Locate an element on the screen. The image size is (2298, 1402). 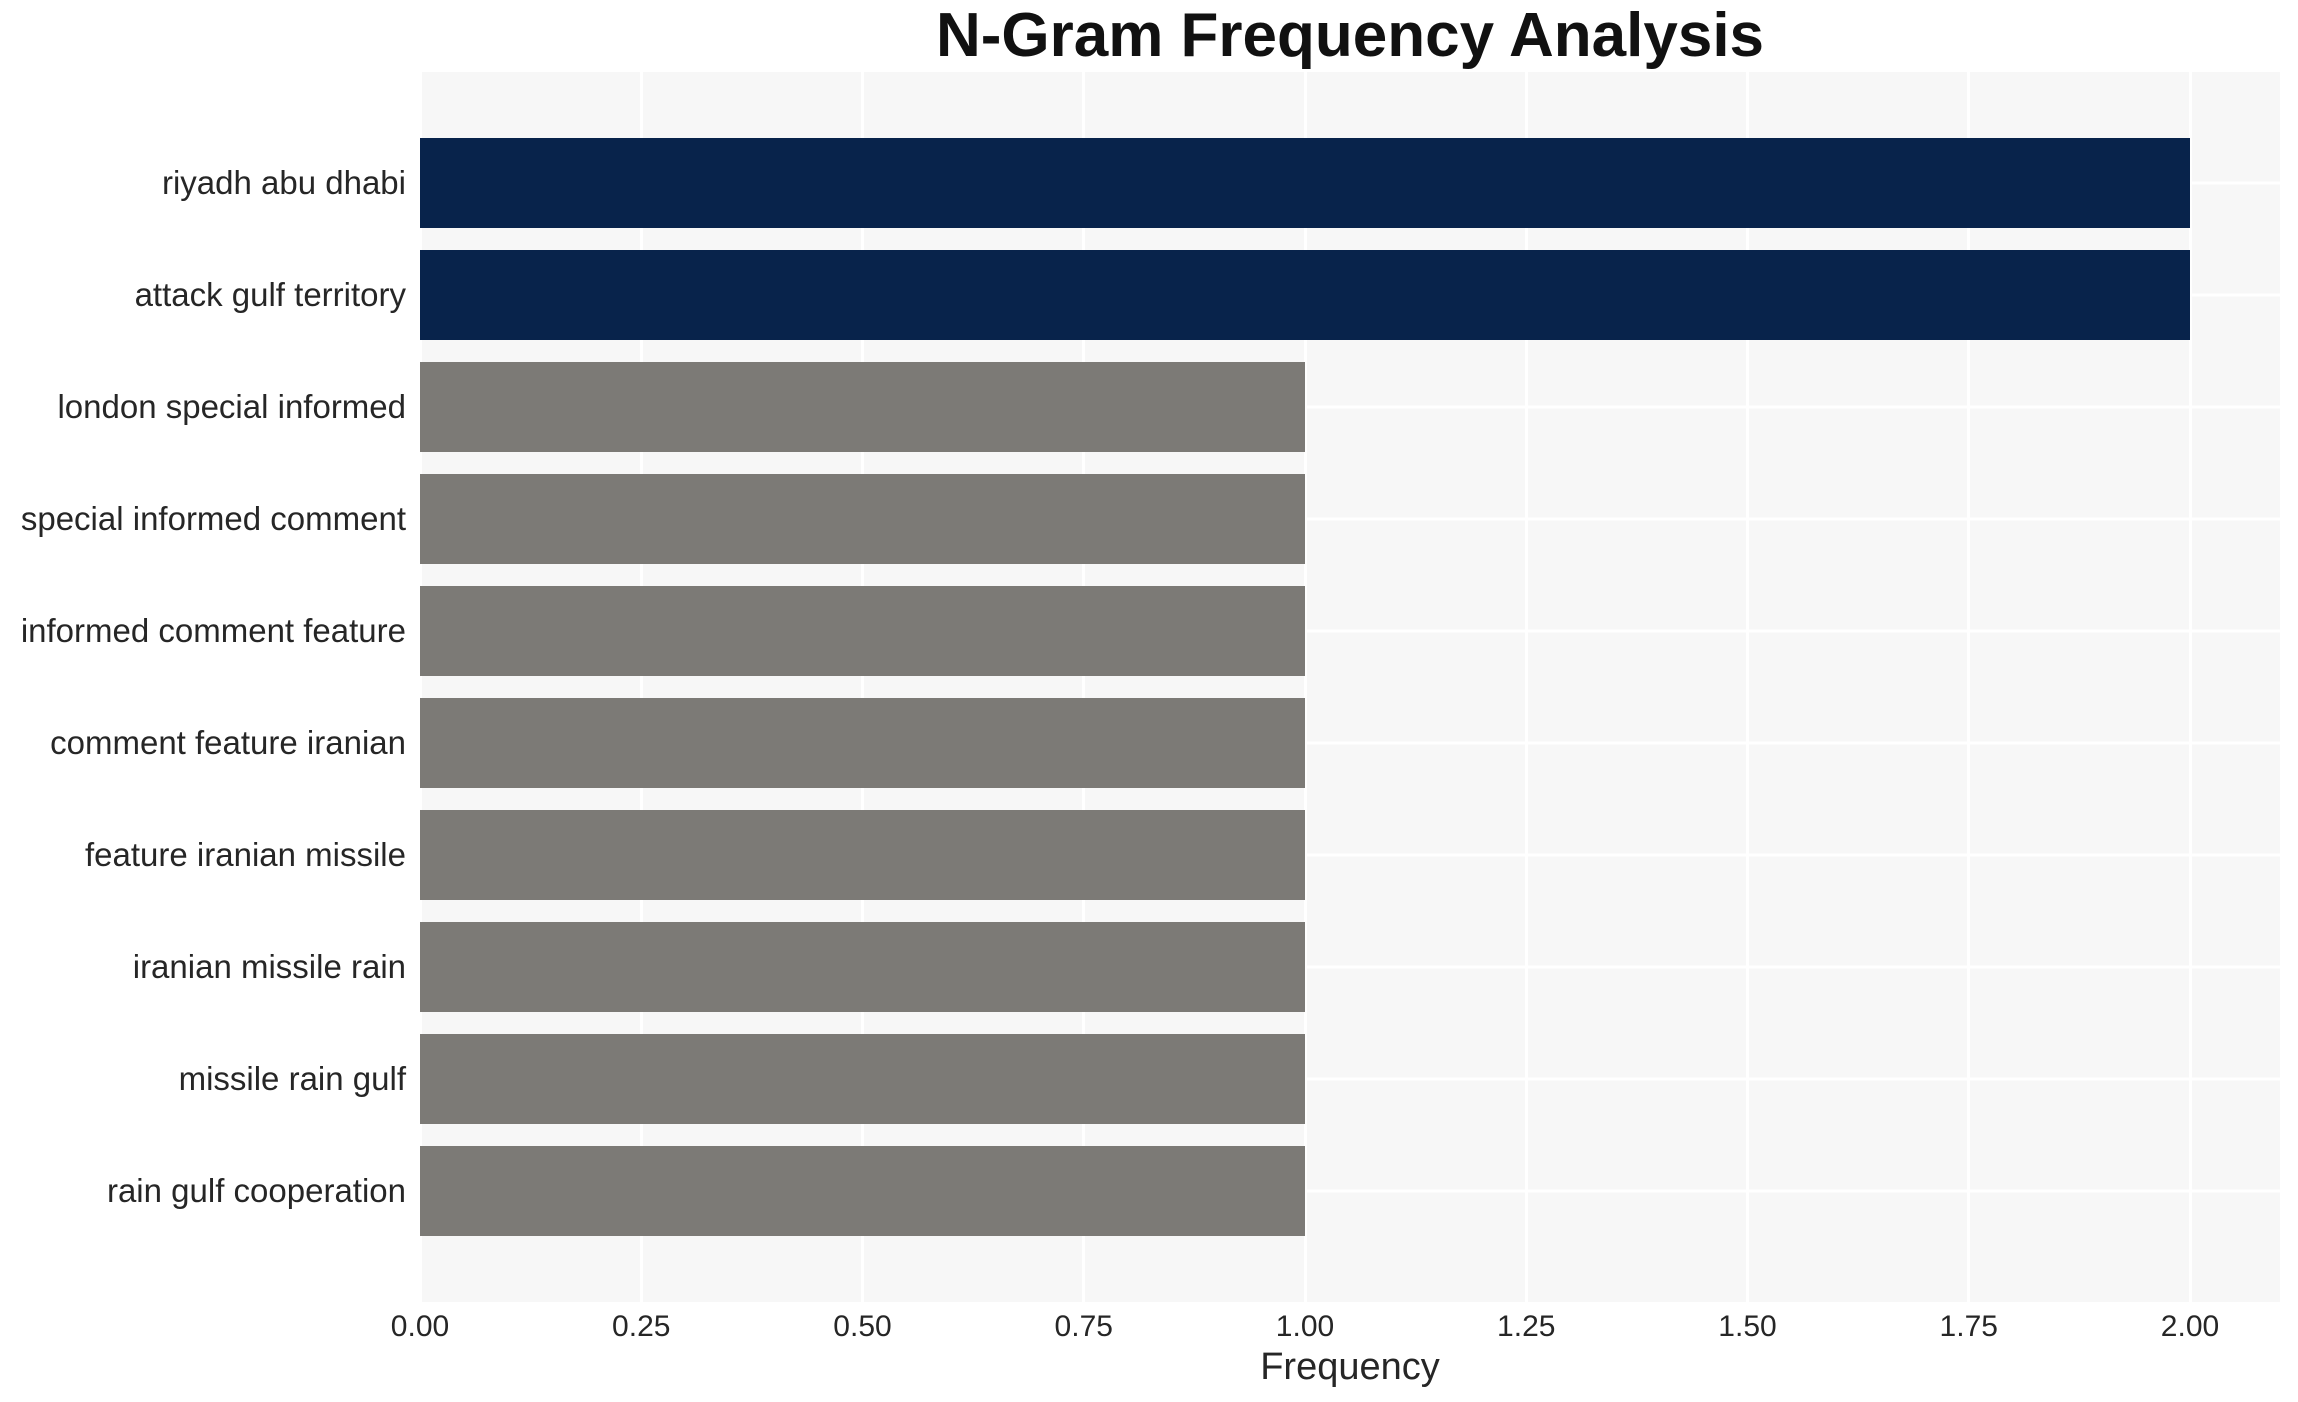
y-axis-label: informed comment feature is located at coordinates (213, 630).